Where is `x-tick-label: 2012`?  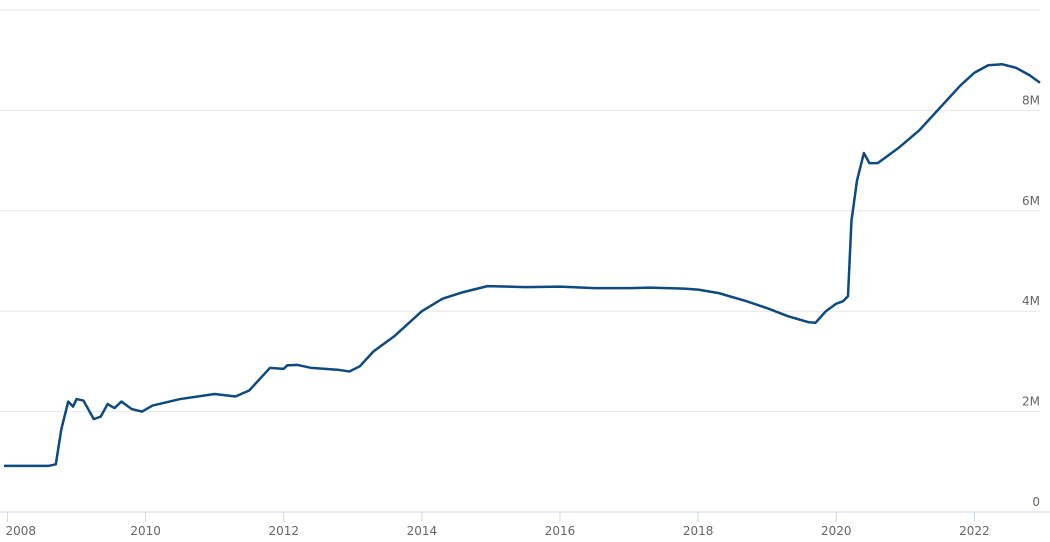
x-tick-label: 2012 is located at coordinates (283, 531).